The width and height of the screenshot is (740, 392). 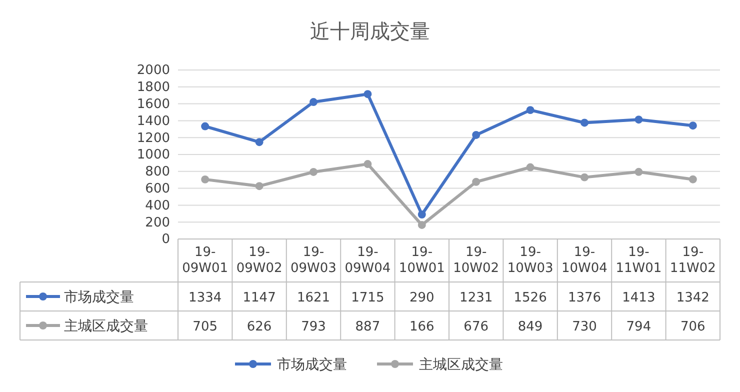 I want to click on text: 主城区成交量, so click(x=461, y=365).